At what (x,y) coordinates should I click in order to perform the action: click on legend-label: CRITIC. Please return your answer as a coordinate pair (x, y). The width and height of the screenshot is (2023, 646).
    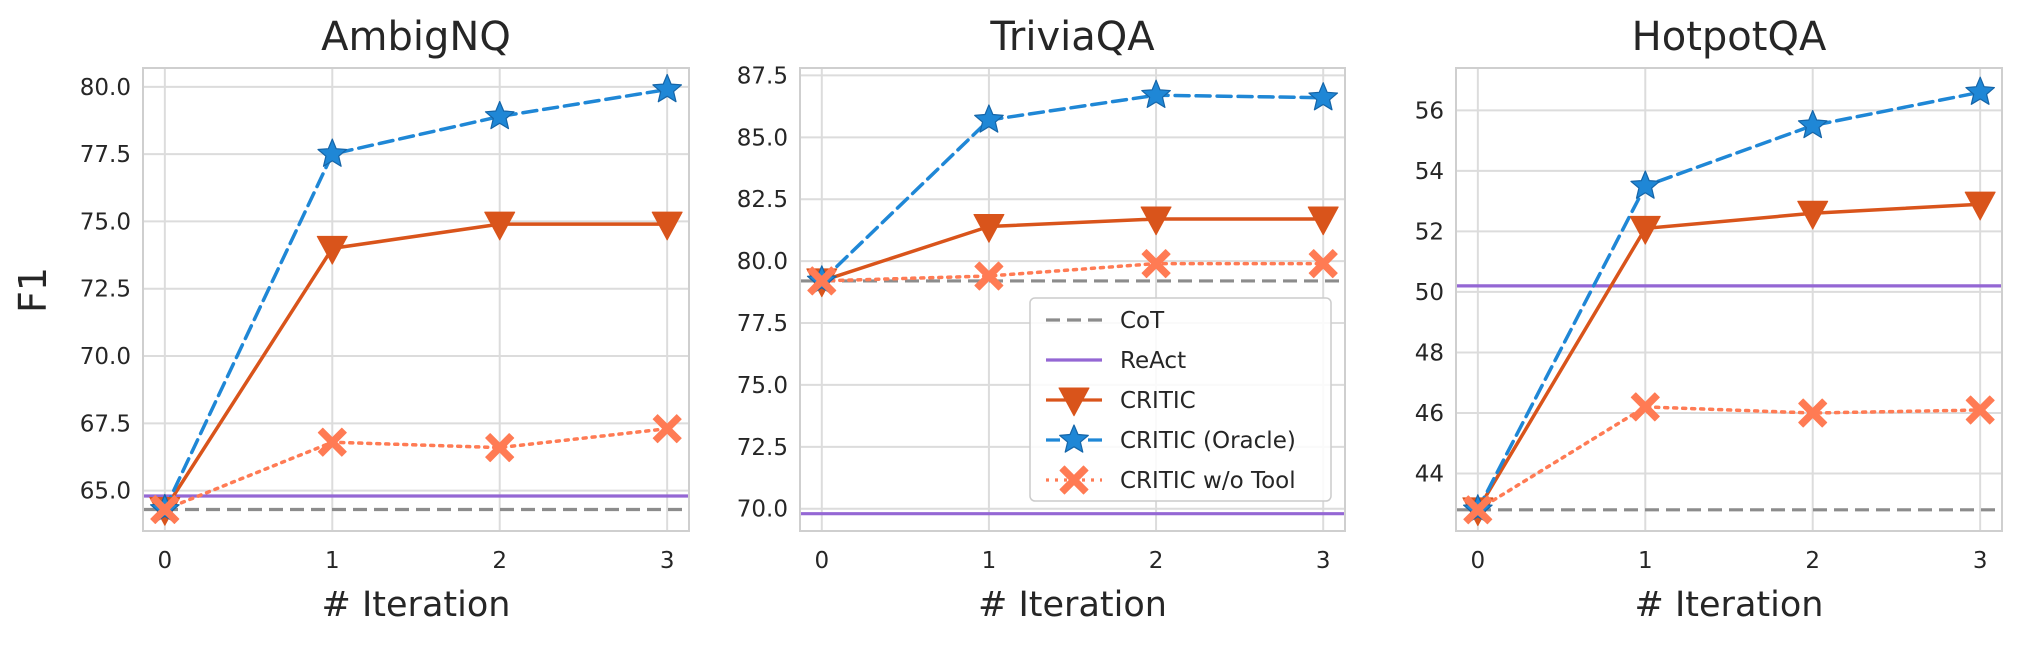
    Looking at the image, I should click on (1158, 401).